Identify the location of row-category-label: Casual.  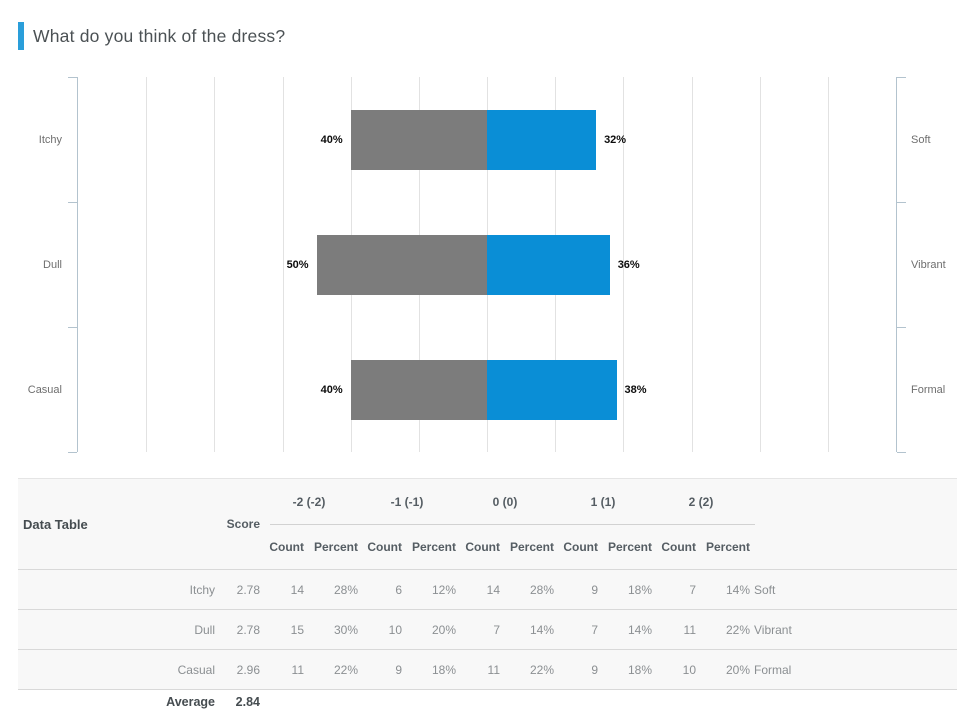
(196, 669).